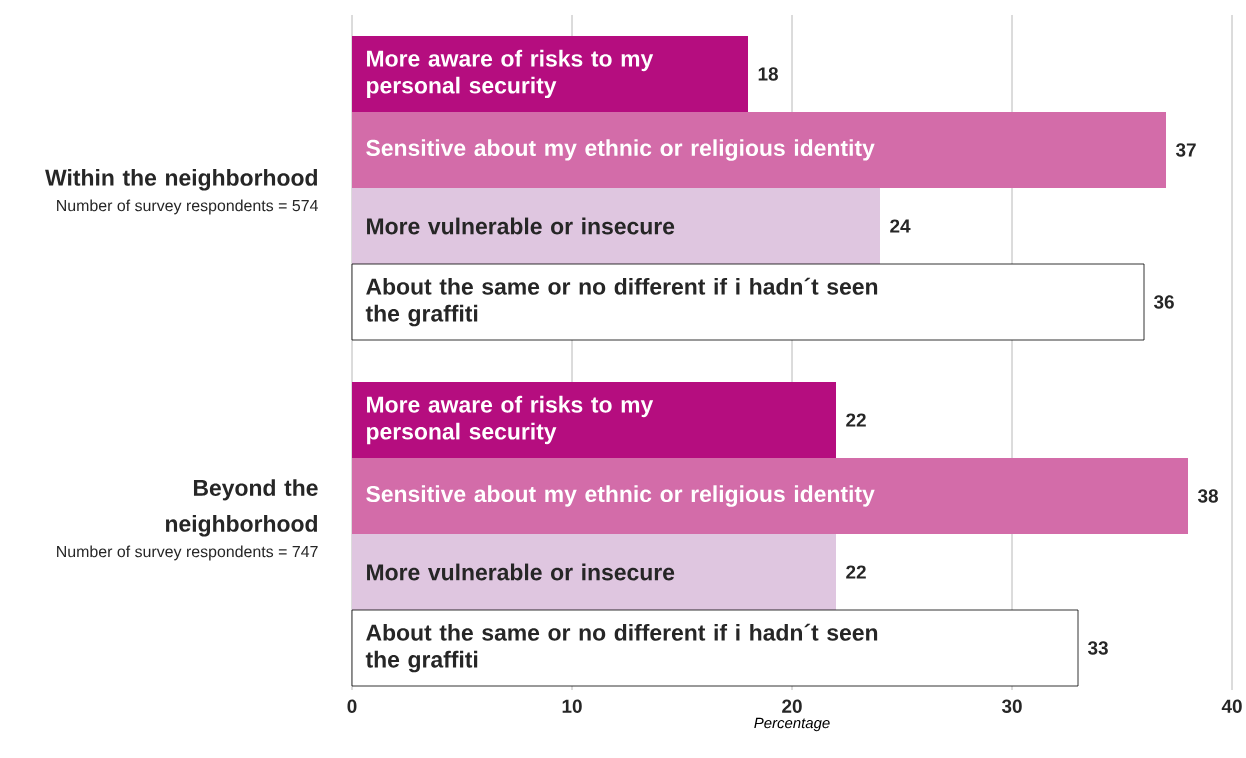 The image size is (1246, 758). Describe the element at coordinates (521, 226) in the screenshot. I see `series-label: More vulnerable or insecure` at that location.